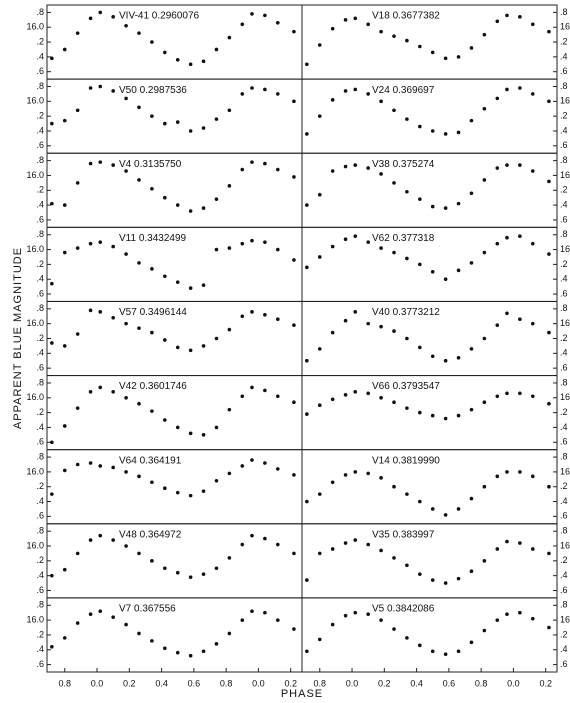 The width and height of the screenshot is (570, 703). Describe the element at coordinates (226, 683) in the screenshot. I see `x-tick-label: 0.8` at that location.